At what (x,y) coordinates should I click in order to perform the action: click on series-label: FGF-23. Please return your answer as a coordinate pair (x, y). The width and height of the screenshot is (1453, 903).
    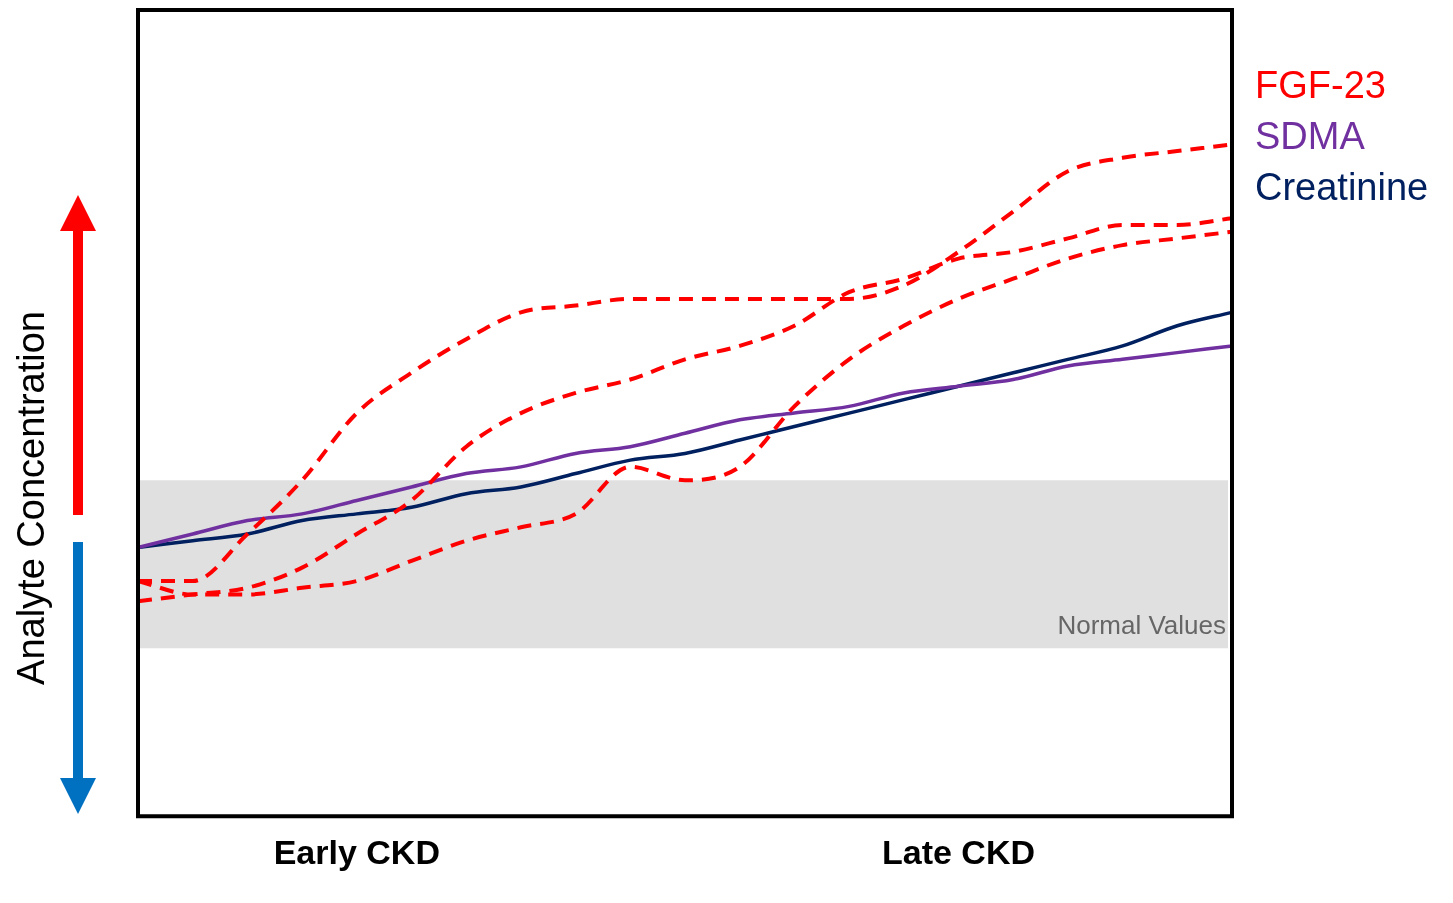
    Looking at the image, I should click on (1321, 85).